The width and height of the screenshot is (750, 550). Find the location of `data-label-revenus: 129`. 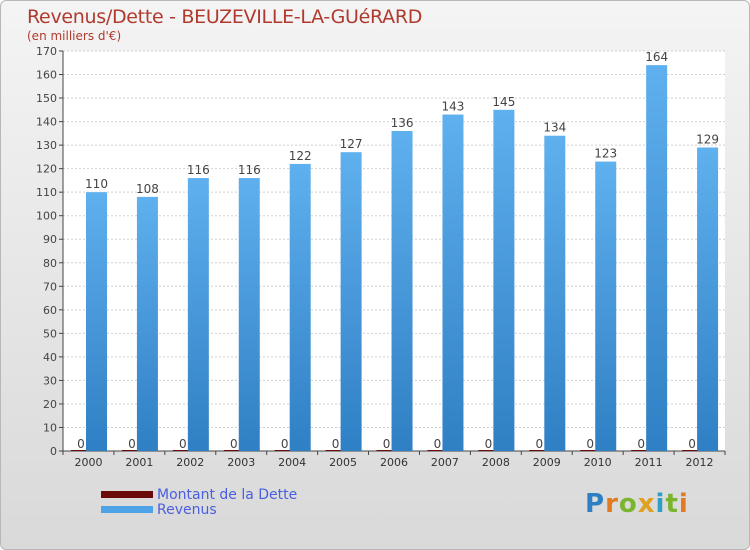

data-label-revenus: 129 is located at coordinates (707, 139).